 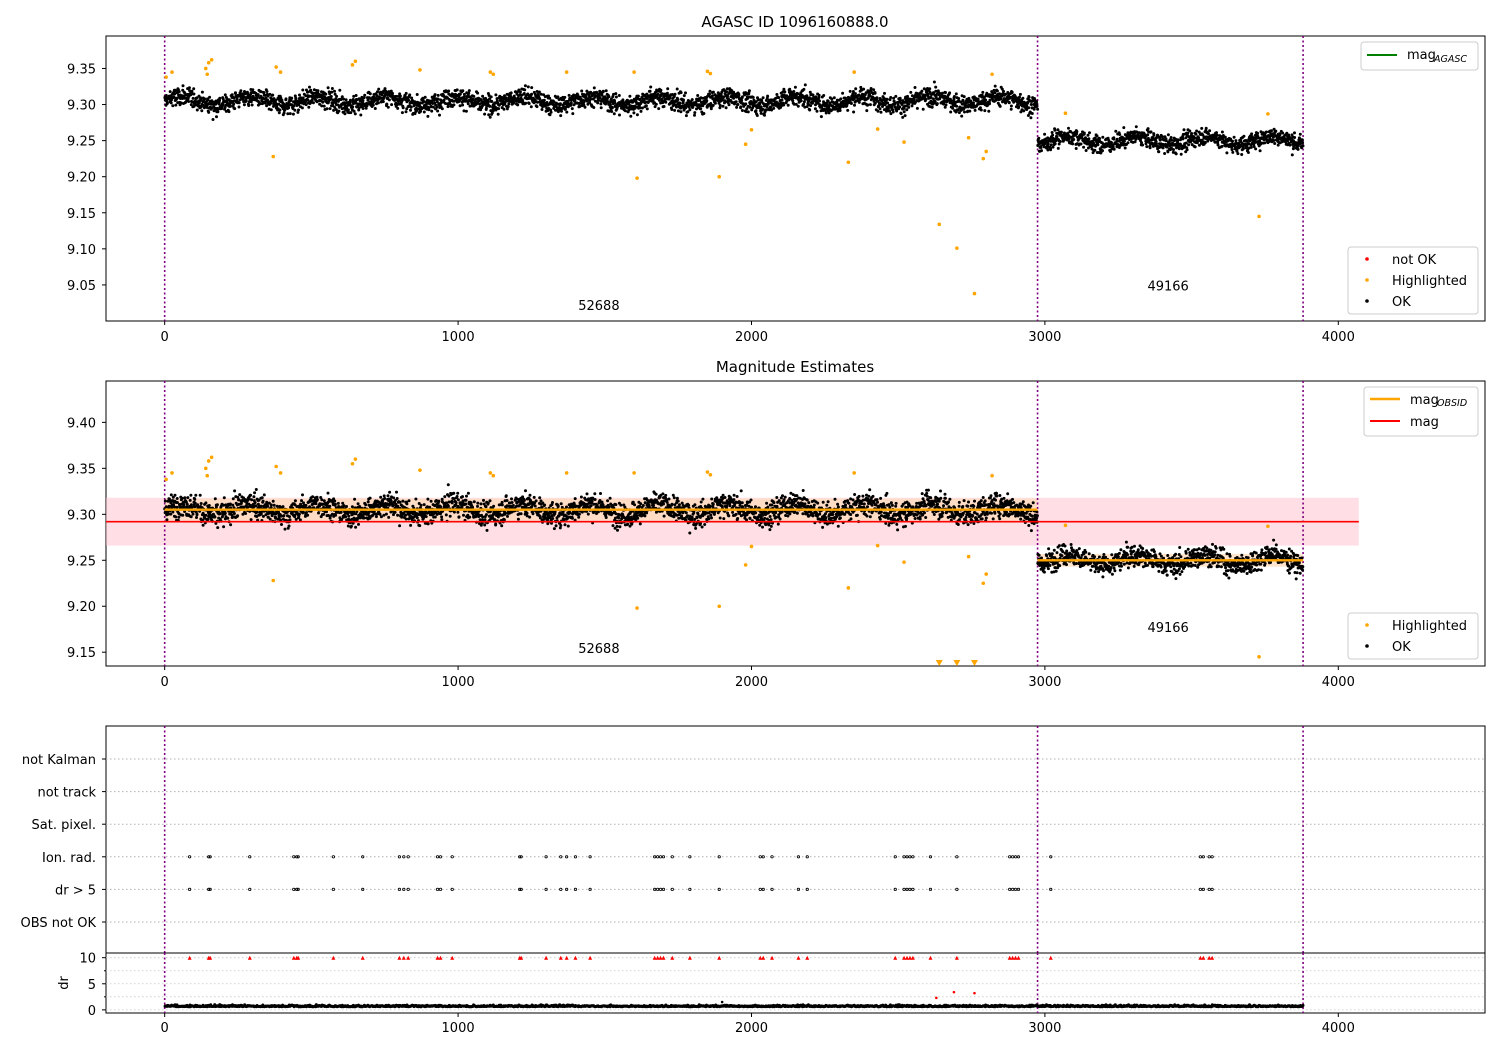 I want to click on y-tick-label: 9.25, so click(x=81, y=142).